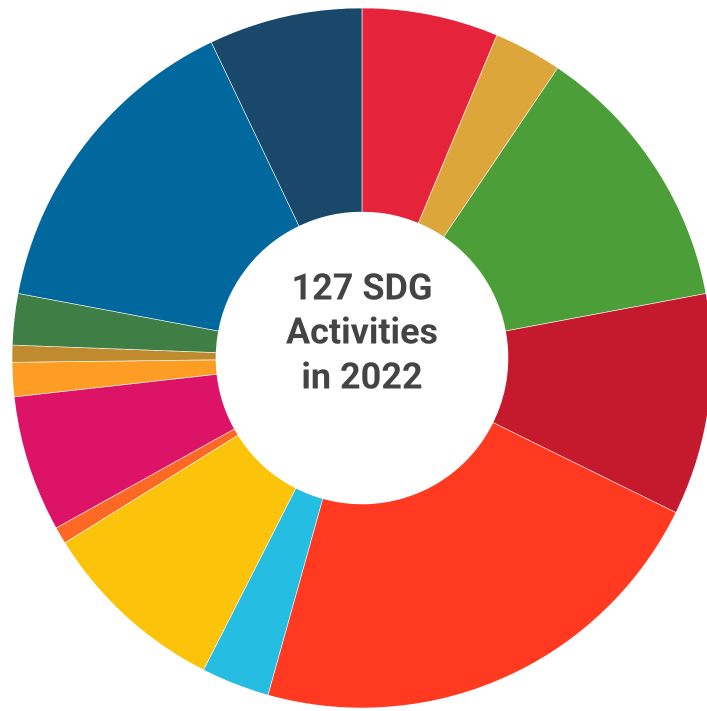 Image resolution: width=707 pixels, height=711 pixels. I want to click on center-label: Activities, so click(362, 332).